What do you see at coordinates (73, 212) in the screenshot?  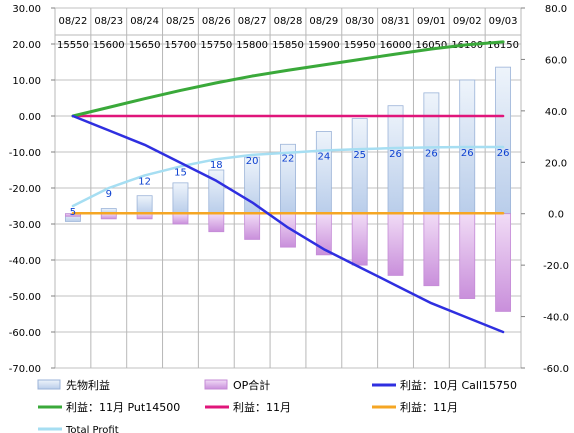 I see `data-label: 5` at bounding box center [73, 212].